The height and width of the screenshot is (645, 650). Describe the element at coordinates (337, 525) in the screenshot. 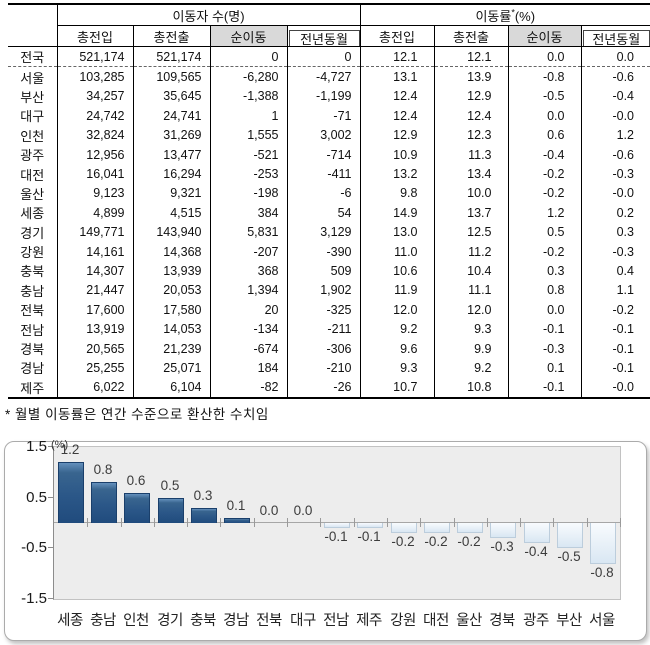

I see `bar-전남` at that location.